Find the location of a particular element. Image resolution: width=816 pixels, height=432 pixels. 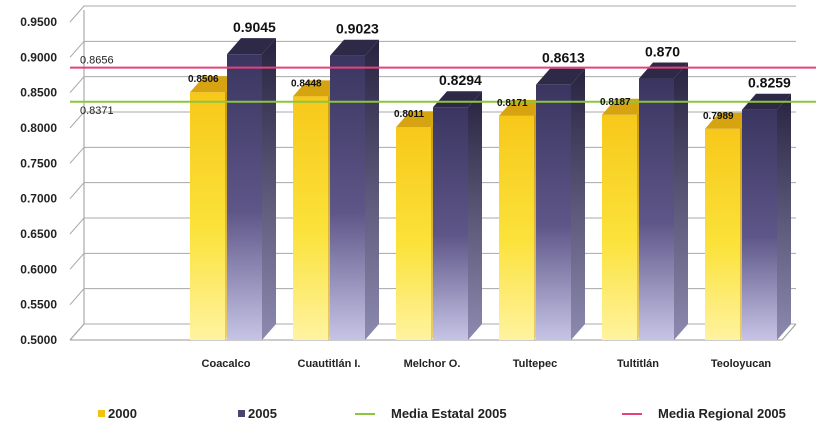

data-label-2000-1: 0.8448 is located at coordinates (306, 83).